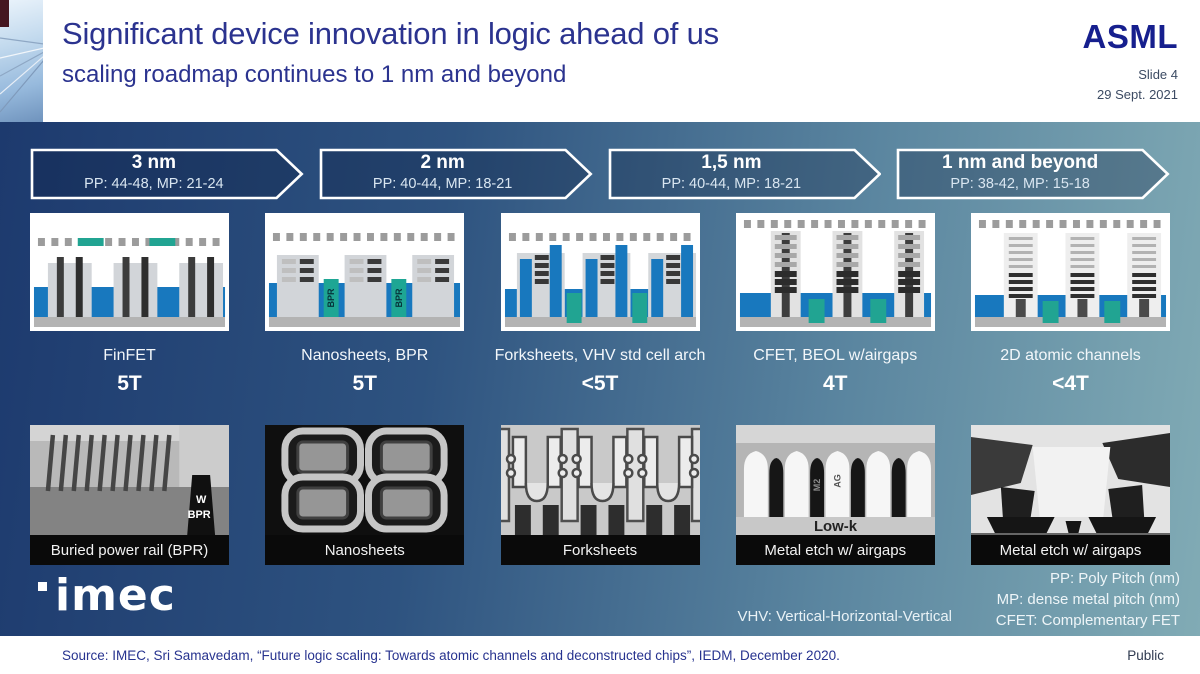 The width and height of the screenshot is (1200, 674). I want to click on micrograph-caption: Forksheets, so click(600, 550).